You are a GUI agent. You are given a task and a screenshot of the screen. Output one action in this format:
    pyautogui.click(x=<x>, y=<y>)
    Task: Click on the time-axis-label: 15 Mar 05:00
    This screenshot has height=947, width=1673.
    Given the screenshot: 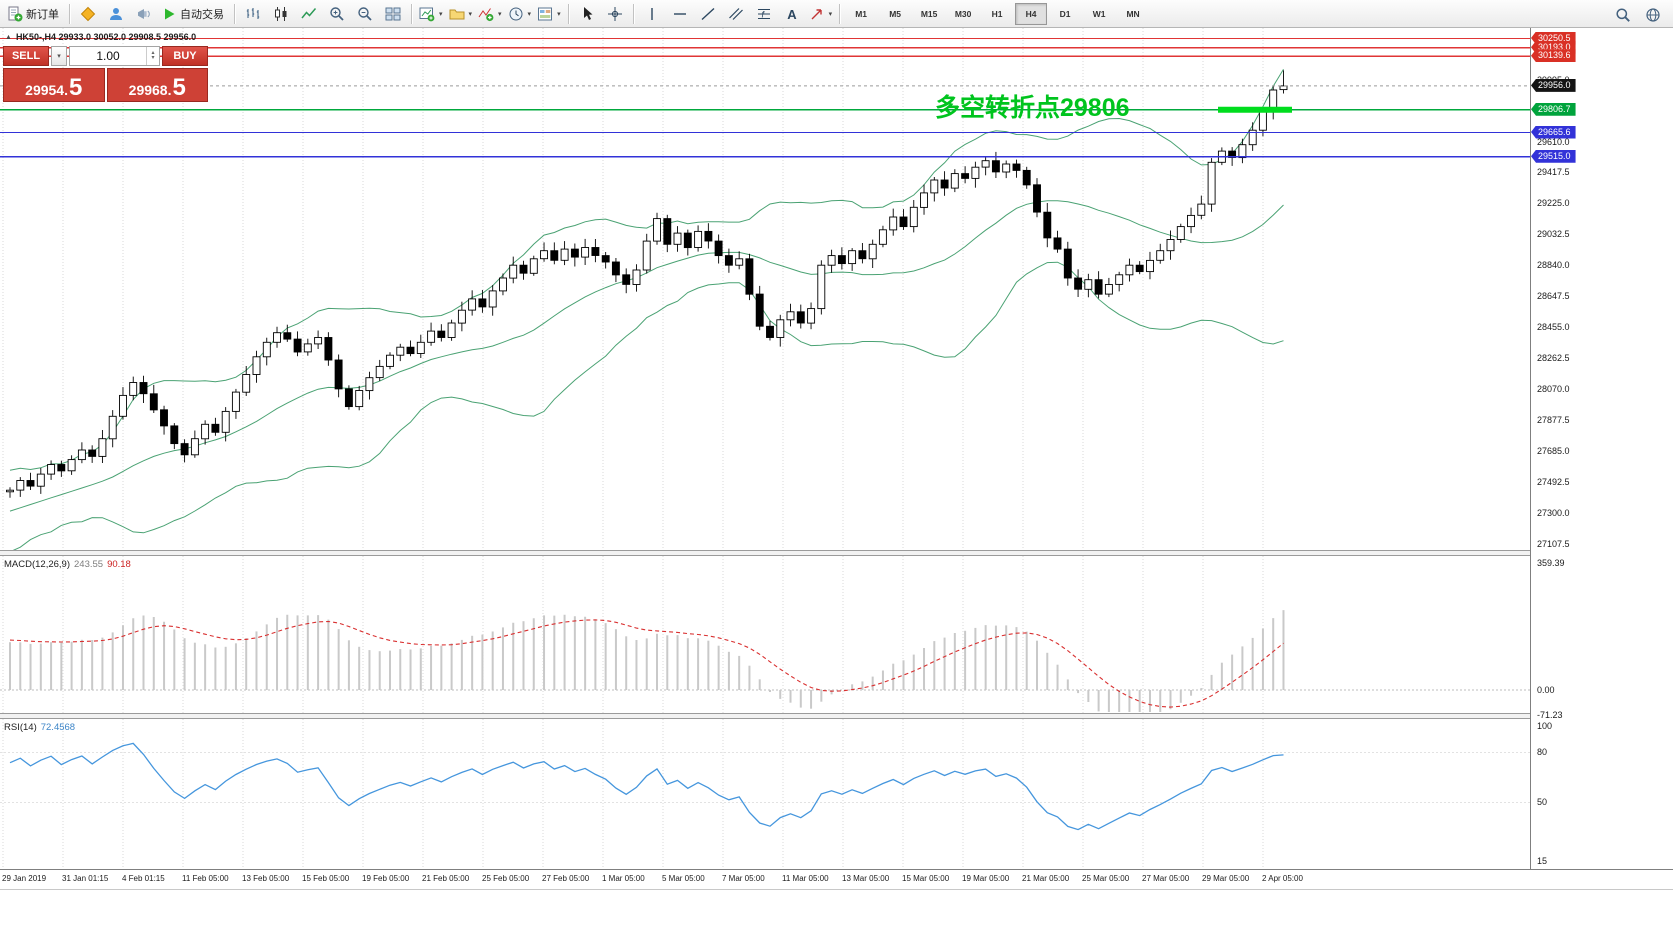 What is the action you would take?
    pyautogui.click(x=926, y=878)
    